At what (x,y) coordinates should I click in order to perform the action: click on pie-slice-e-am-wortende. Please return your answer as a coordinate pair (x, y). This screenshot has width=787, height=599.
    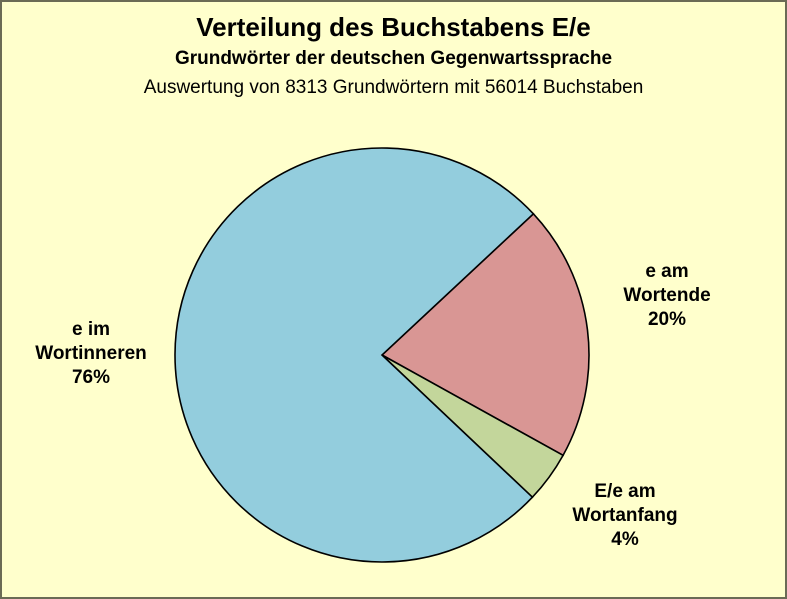
    Looking at the image, I should click on (485, 334).